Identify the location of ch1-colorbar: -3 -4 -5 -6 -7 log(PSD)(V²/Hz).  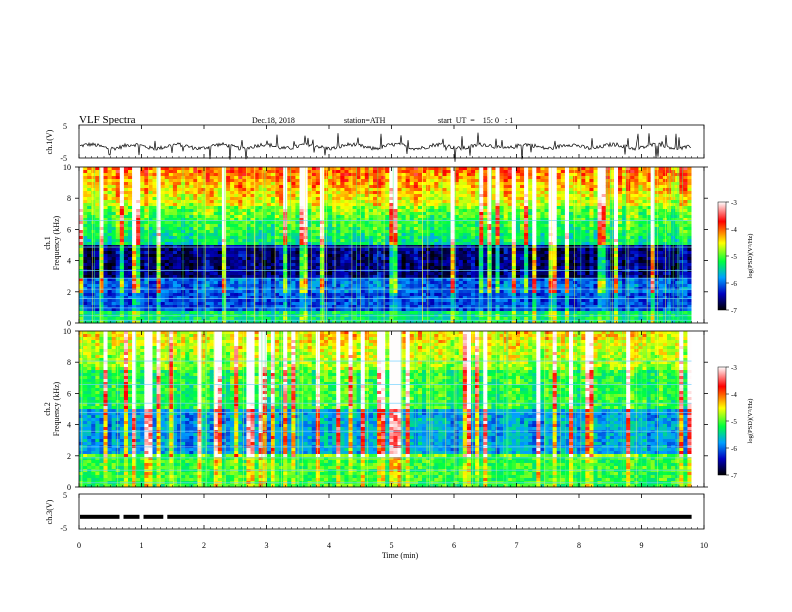
(735, 257).